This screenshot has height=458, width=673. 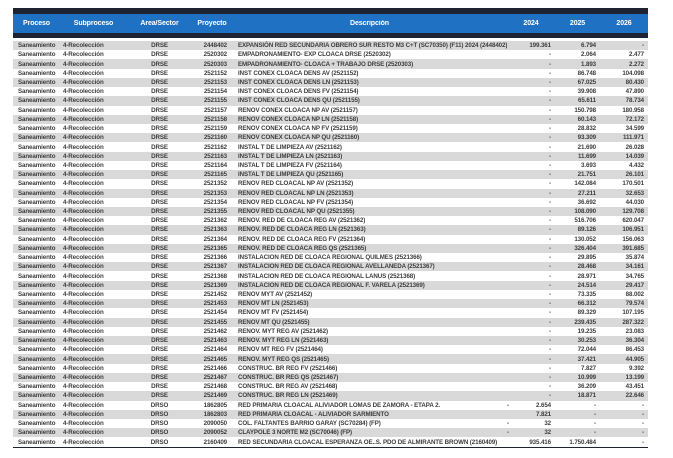 I want to click on column-header-y2025: 2025, so click(x=577, y=23).